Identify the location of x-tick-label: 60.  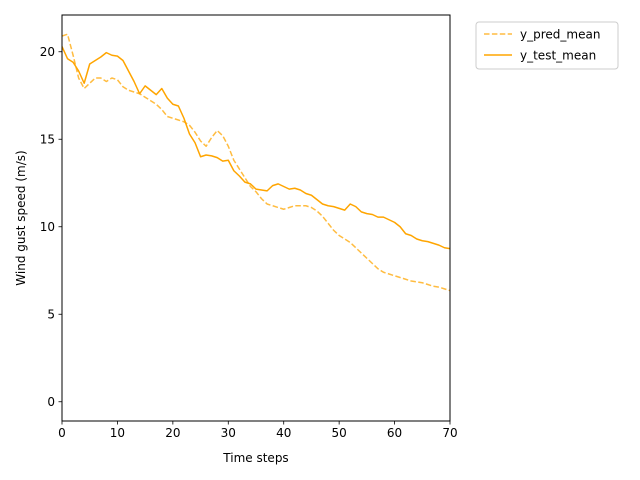
(394, 433).